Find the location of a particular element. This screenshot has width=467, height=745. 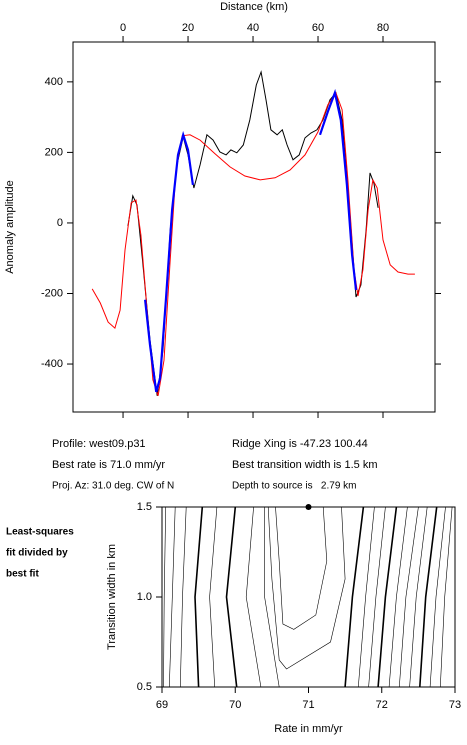

note: fit divided by is located at coordinates (37, 553).